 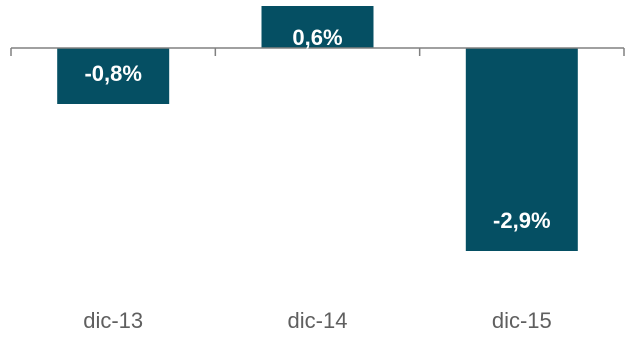 What do you see at coordinates (521, 220) in the screenshot?
I see `value-label-dic-15: -2,9%` at bounding box center [521, 220].